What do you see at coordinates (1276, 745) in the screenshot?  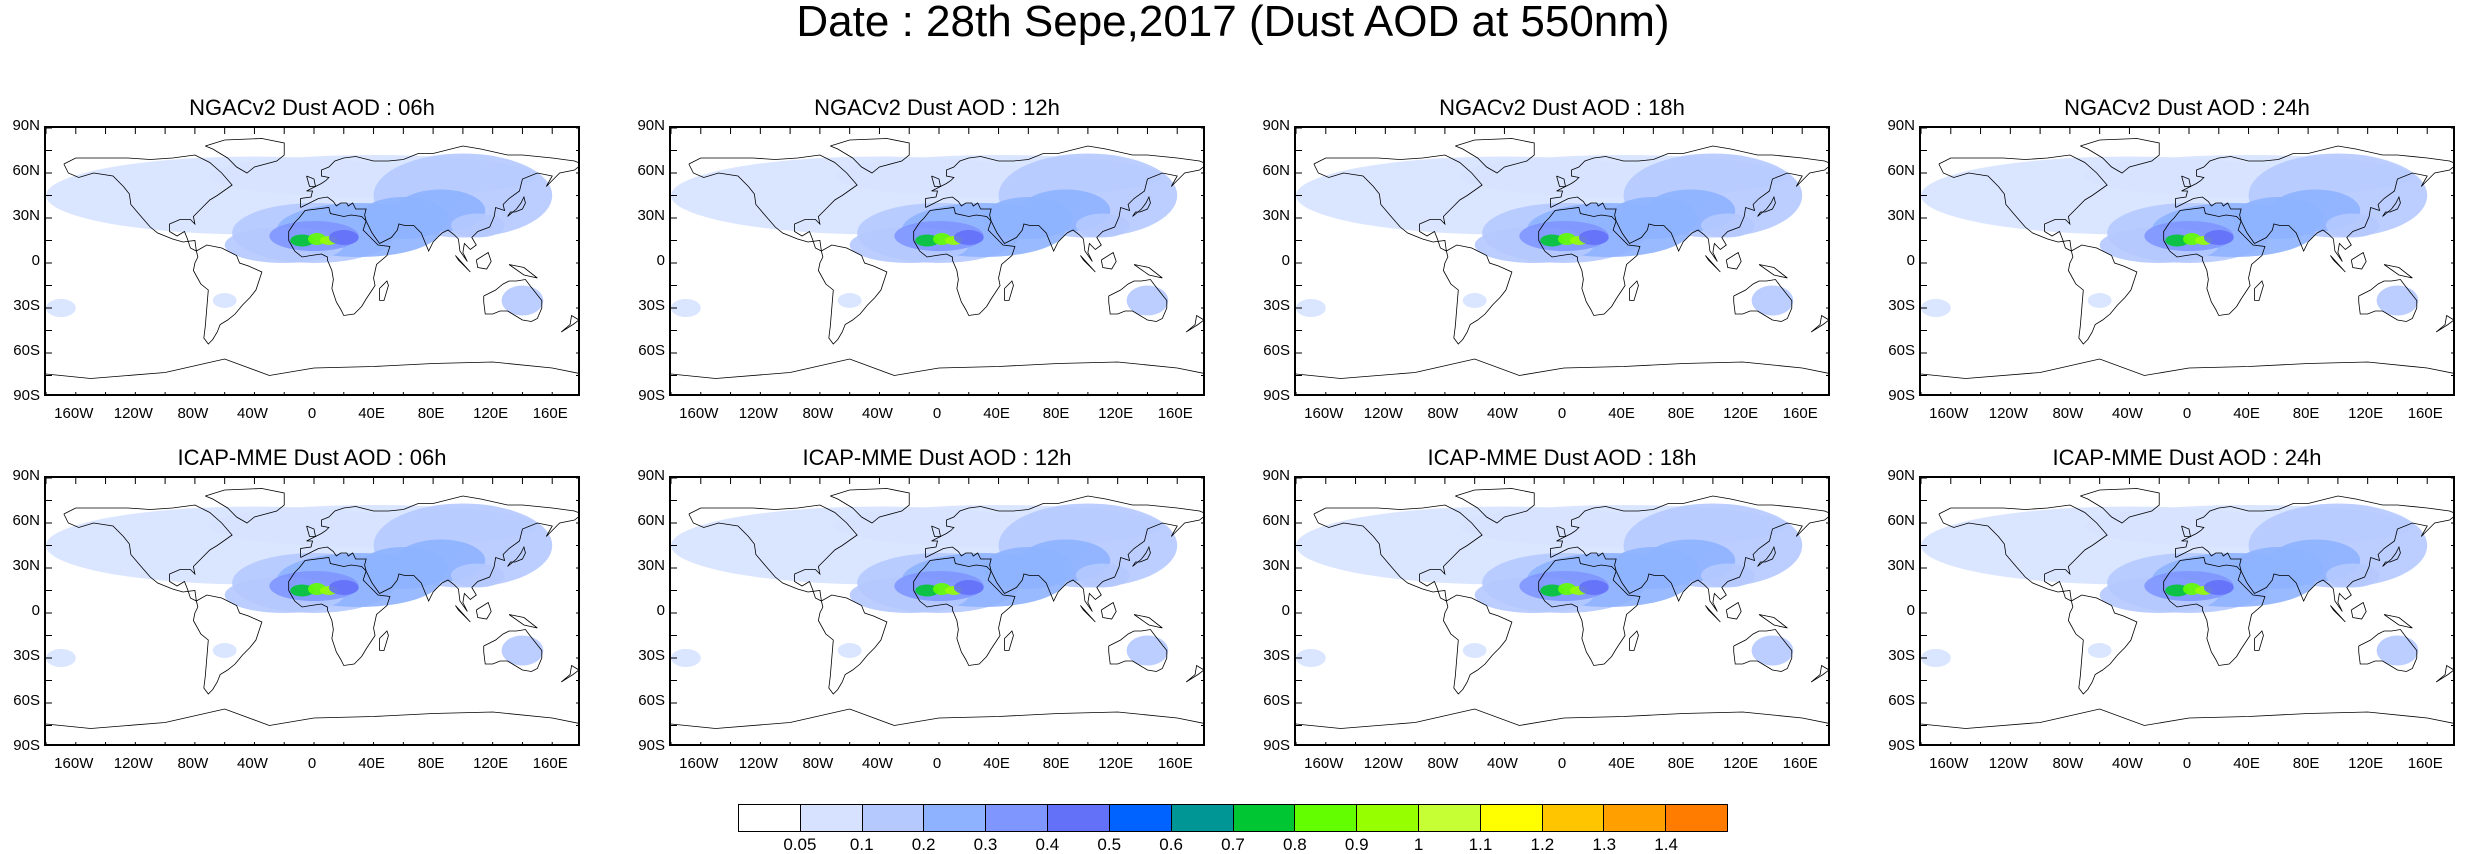 I see `lat-label: 90S` at bounding box center [1276, 745].